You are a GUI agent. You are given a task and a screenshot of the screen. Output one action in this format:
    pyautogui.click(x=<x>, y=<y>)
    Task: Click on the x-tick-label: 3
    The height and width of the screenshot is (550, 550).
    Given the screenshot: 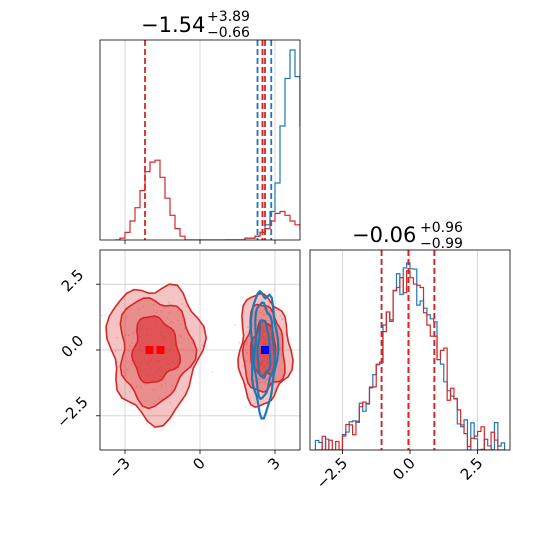 What is the action you would take?
    pyautogui.click(x=273, y=463)
    